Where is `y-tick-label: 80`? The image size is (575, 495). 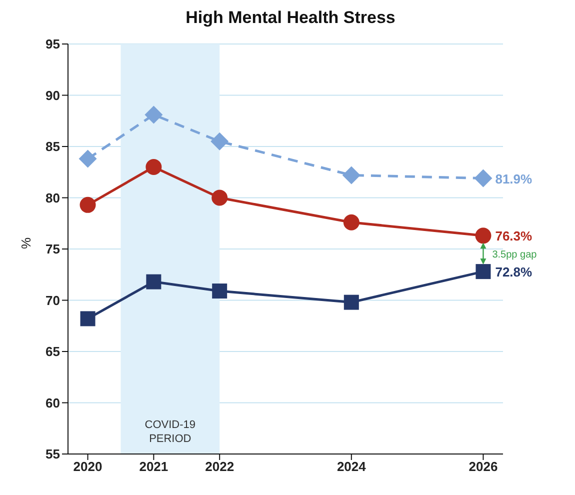 y-tick-label: 80 is located at coordinates (53, 198).